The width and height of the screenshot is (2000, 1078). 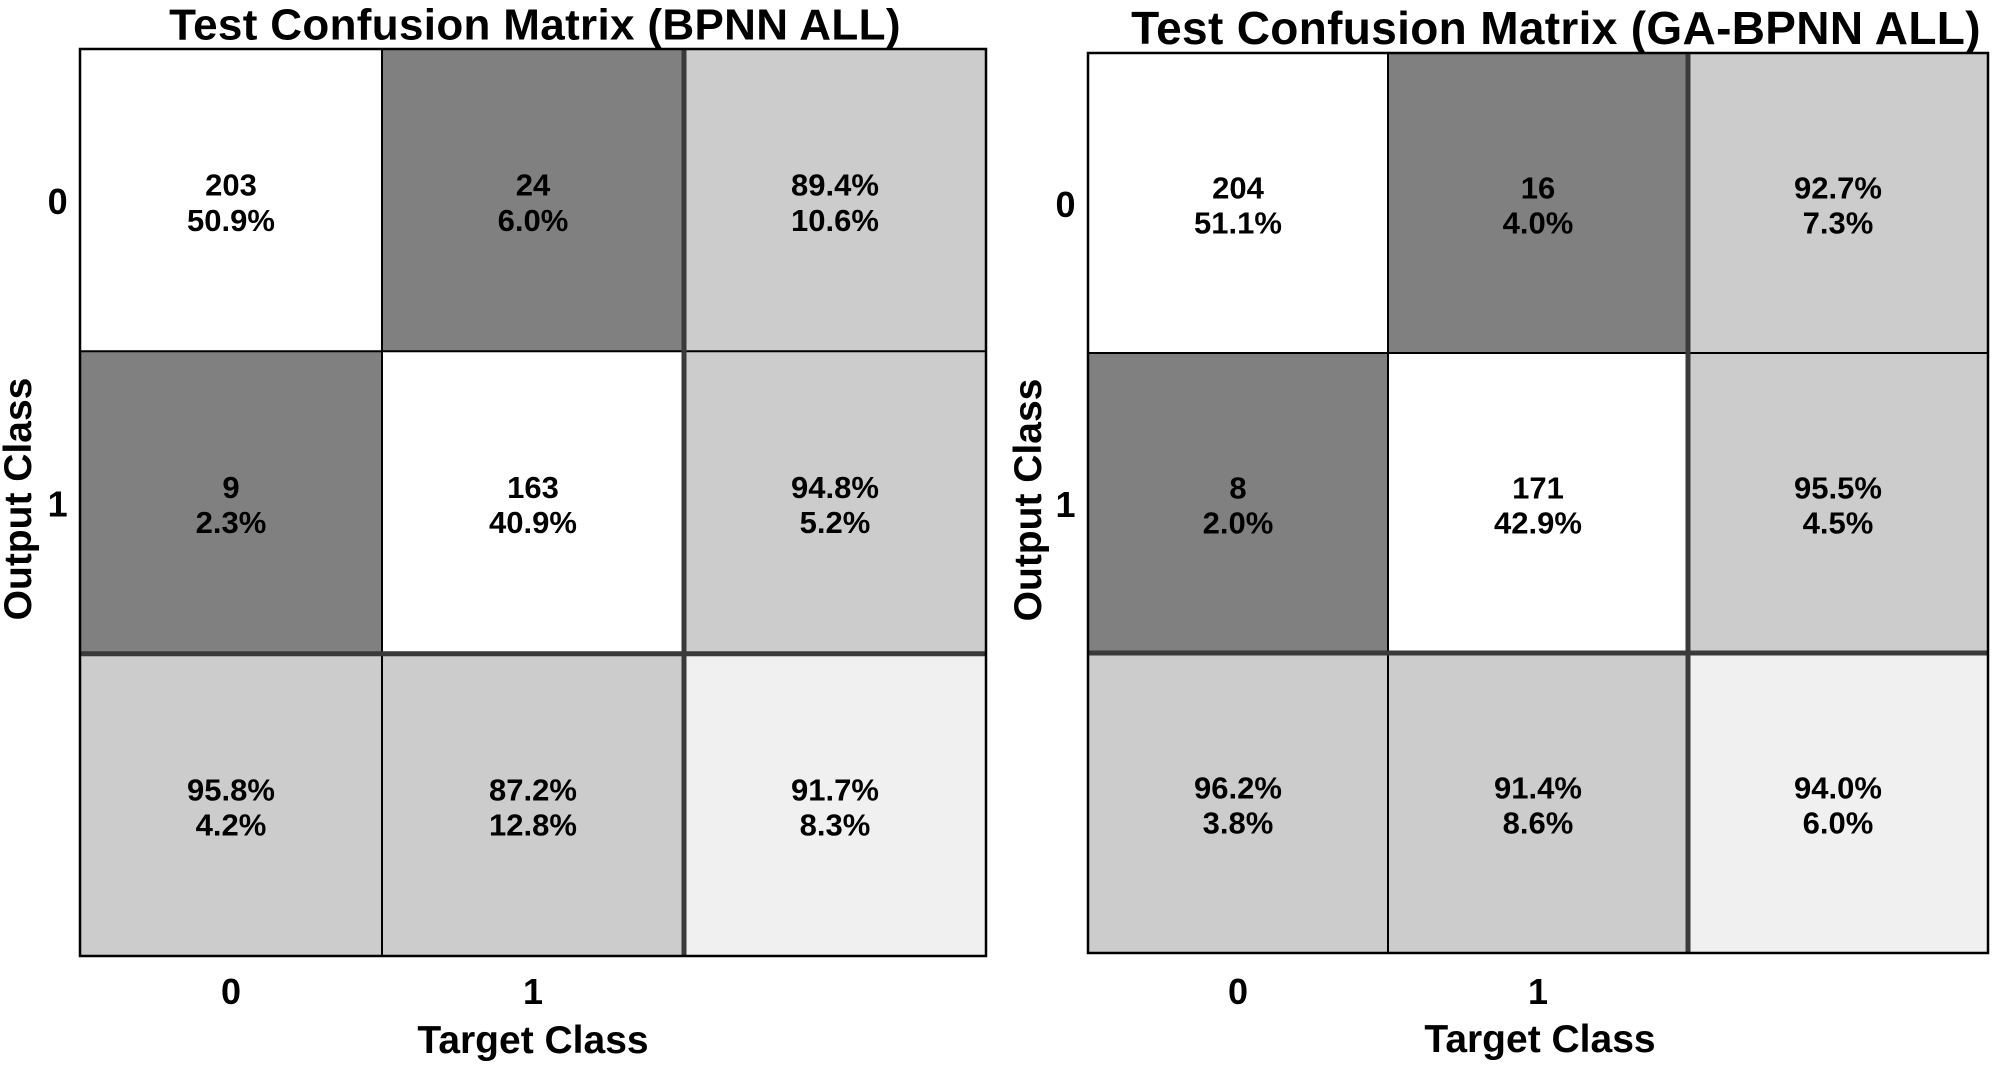 What do you see at coordinates (835, 825) in the screenshot?
I see `svg-text: 8.3%` at bounding box center [835, 825].